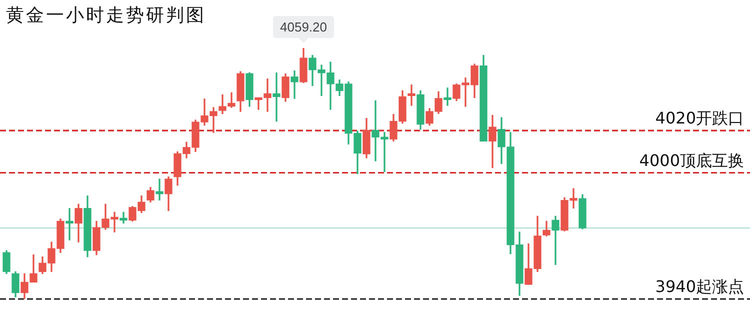 Image resolution: width=750 pixels, height=336 pixels. Describe the element at coordinates (106, 15) in the screenshot. I see `chart-title: 黄金一小时走势研判图` at that location.